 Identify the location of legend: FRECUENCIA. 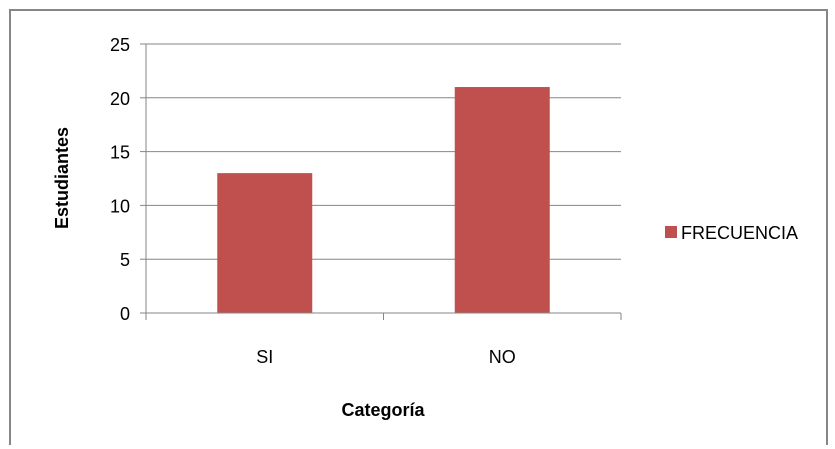
(731, 233).